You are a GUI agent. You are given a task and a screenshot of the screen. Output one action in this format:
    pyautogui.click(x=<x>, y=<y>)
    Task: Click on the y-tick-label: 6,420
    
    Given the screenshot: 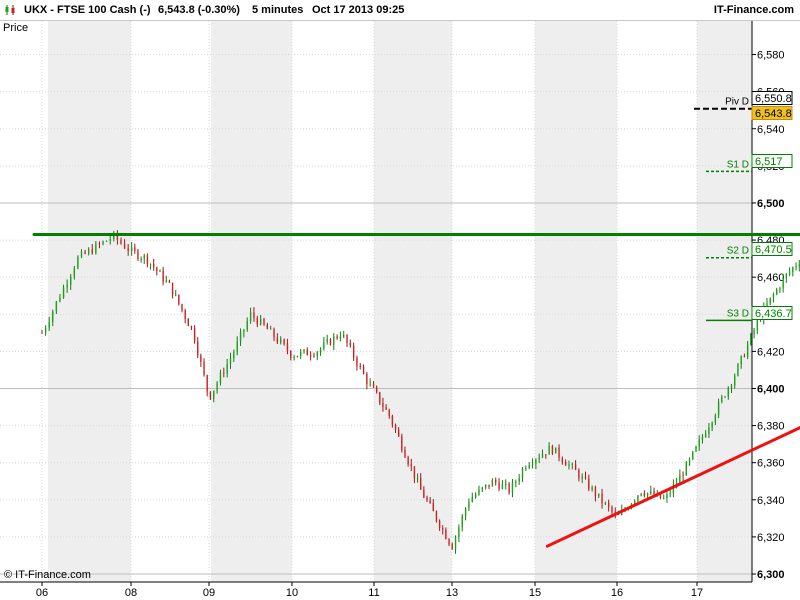 What is the action you would take?
    pyautogui.click(x=771, y=352)
    